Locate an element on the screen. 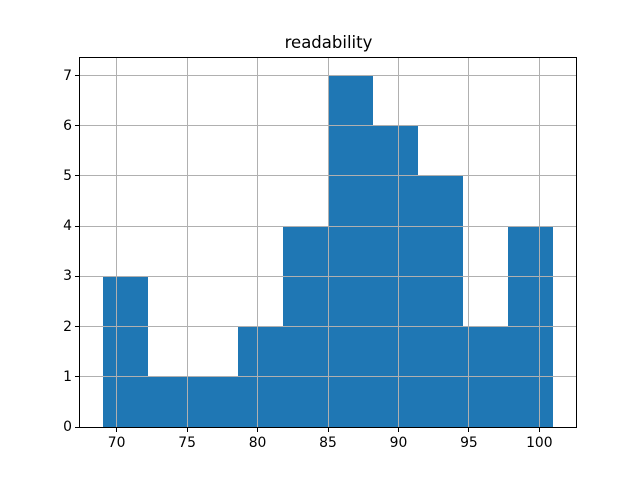  y-tick-label: 0 is located at coordinates (67, 427).